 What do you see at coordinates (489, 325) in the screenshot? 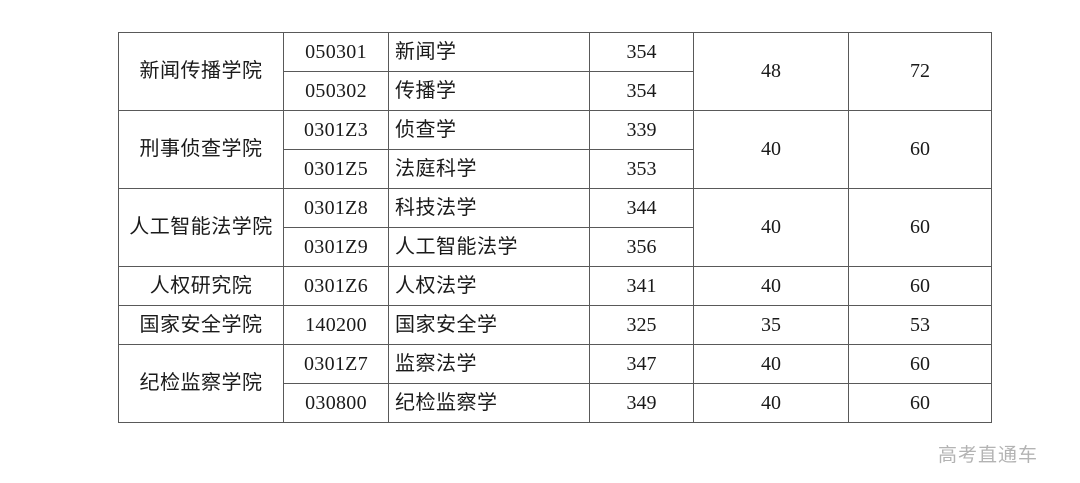
I see `major-name-cell: 国家安全学` at bounding box center [489, 325].